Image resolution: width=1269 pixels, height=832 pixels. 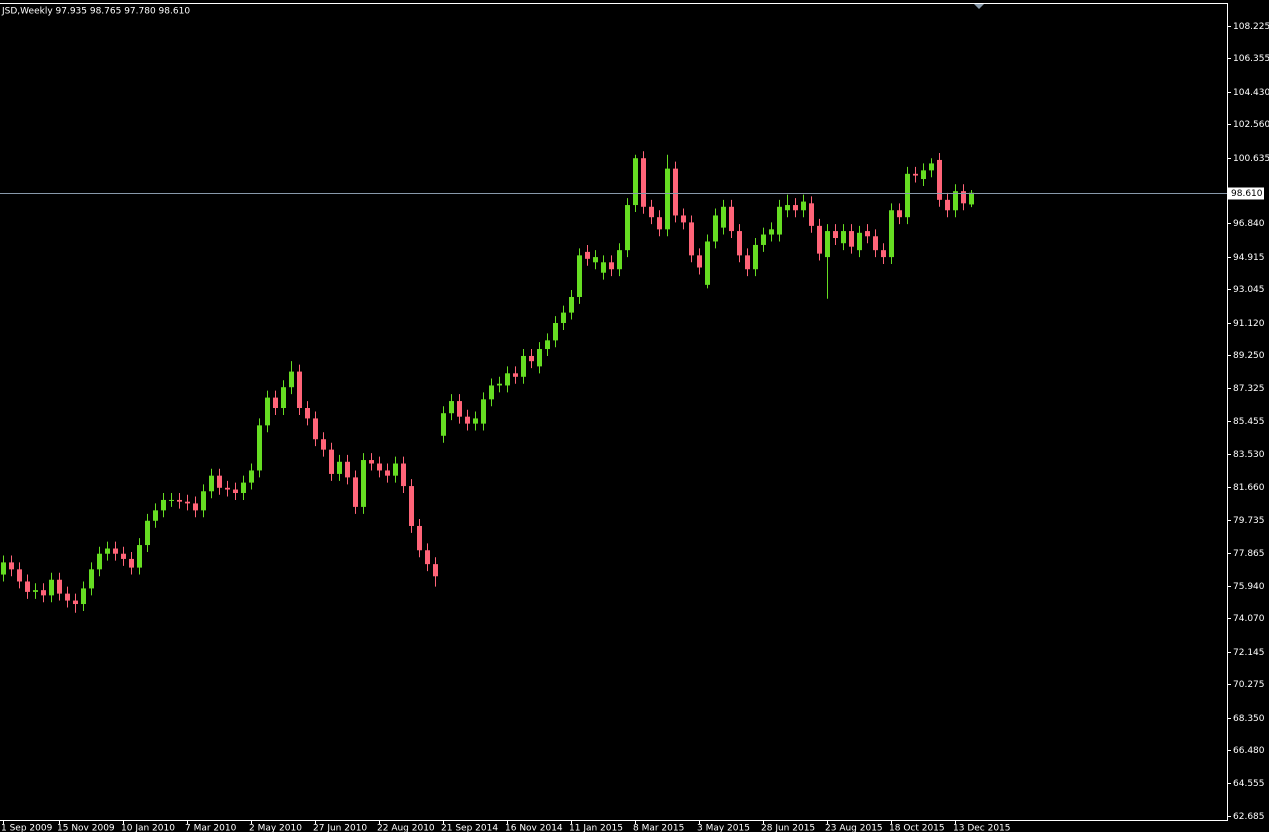 I want to click on y-tick-label: 106.355, so click(x=1251, y=59).